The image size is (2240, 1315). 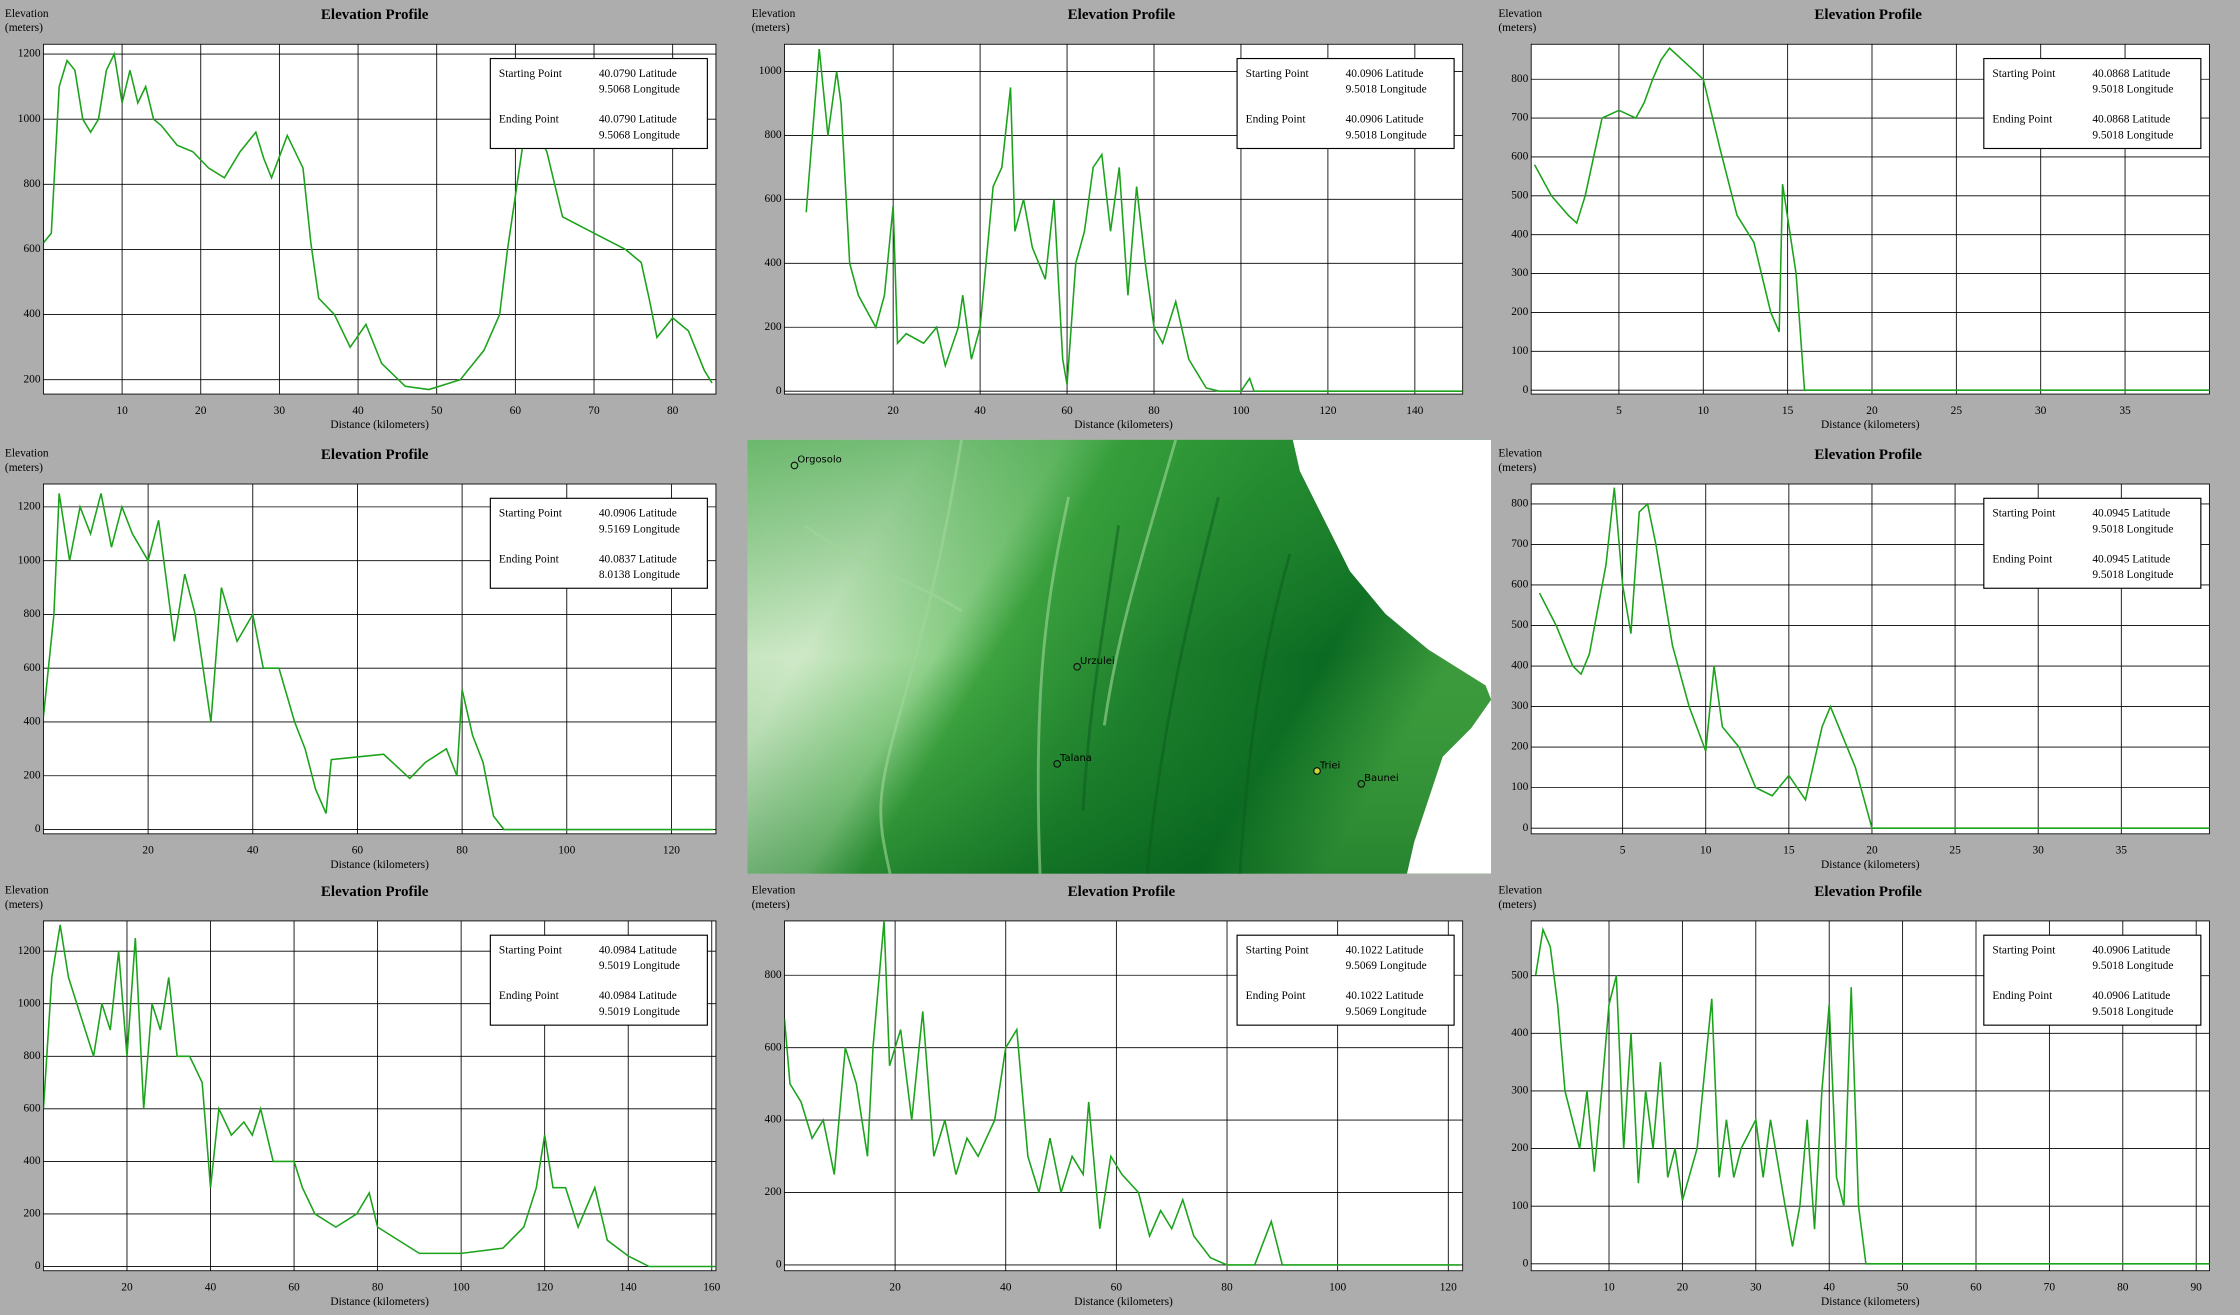 What do you see at coordinates (2050, 1287) in the screenshot?
I see `x-tick-label: 70` at bounding box center [2050, 1287].